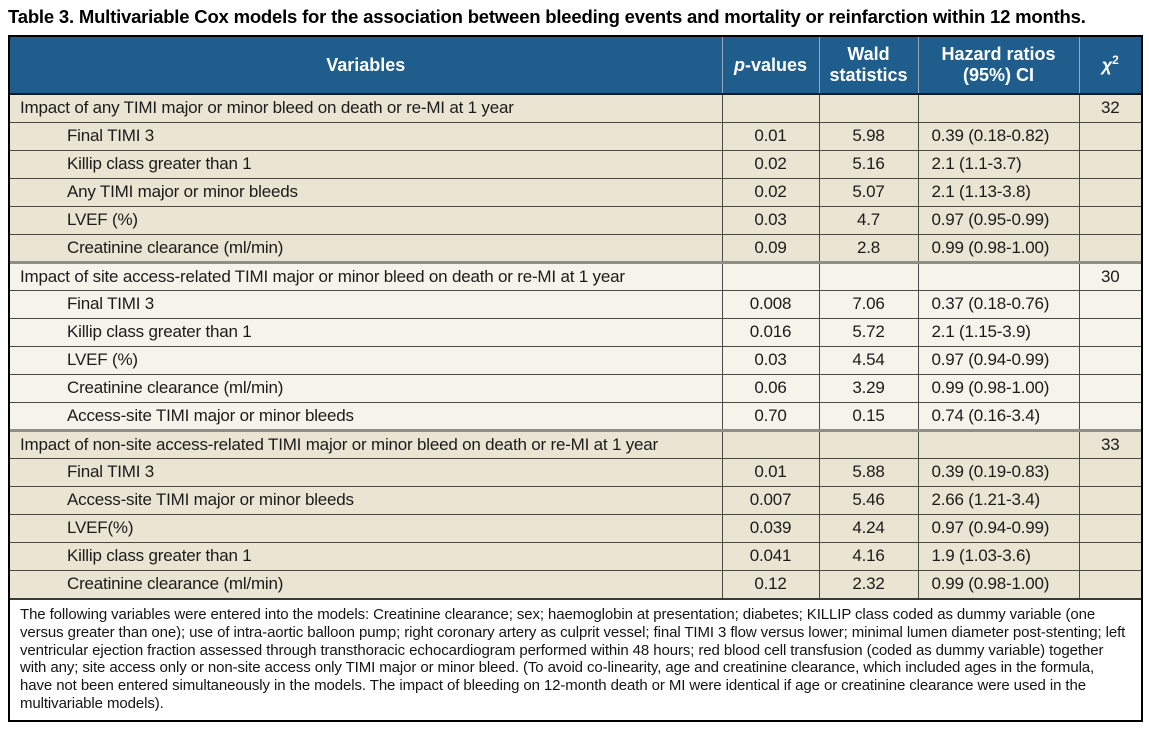 The image size is (1149, 735). Describe the element at coordinates (776, 64) in the screenshot. I see `header-p-rest: -values` at that location.